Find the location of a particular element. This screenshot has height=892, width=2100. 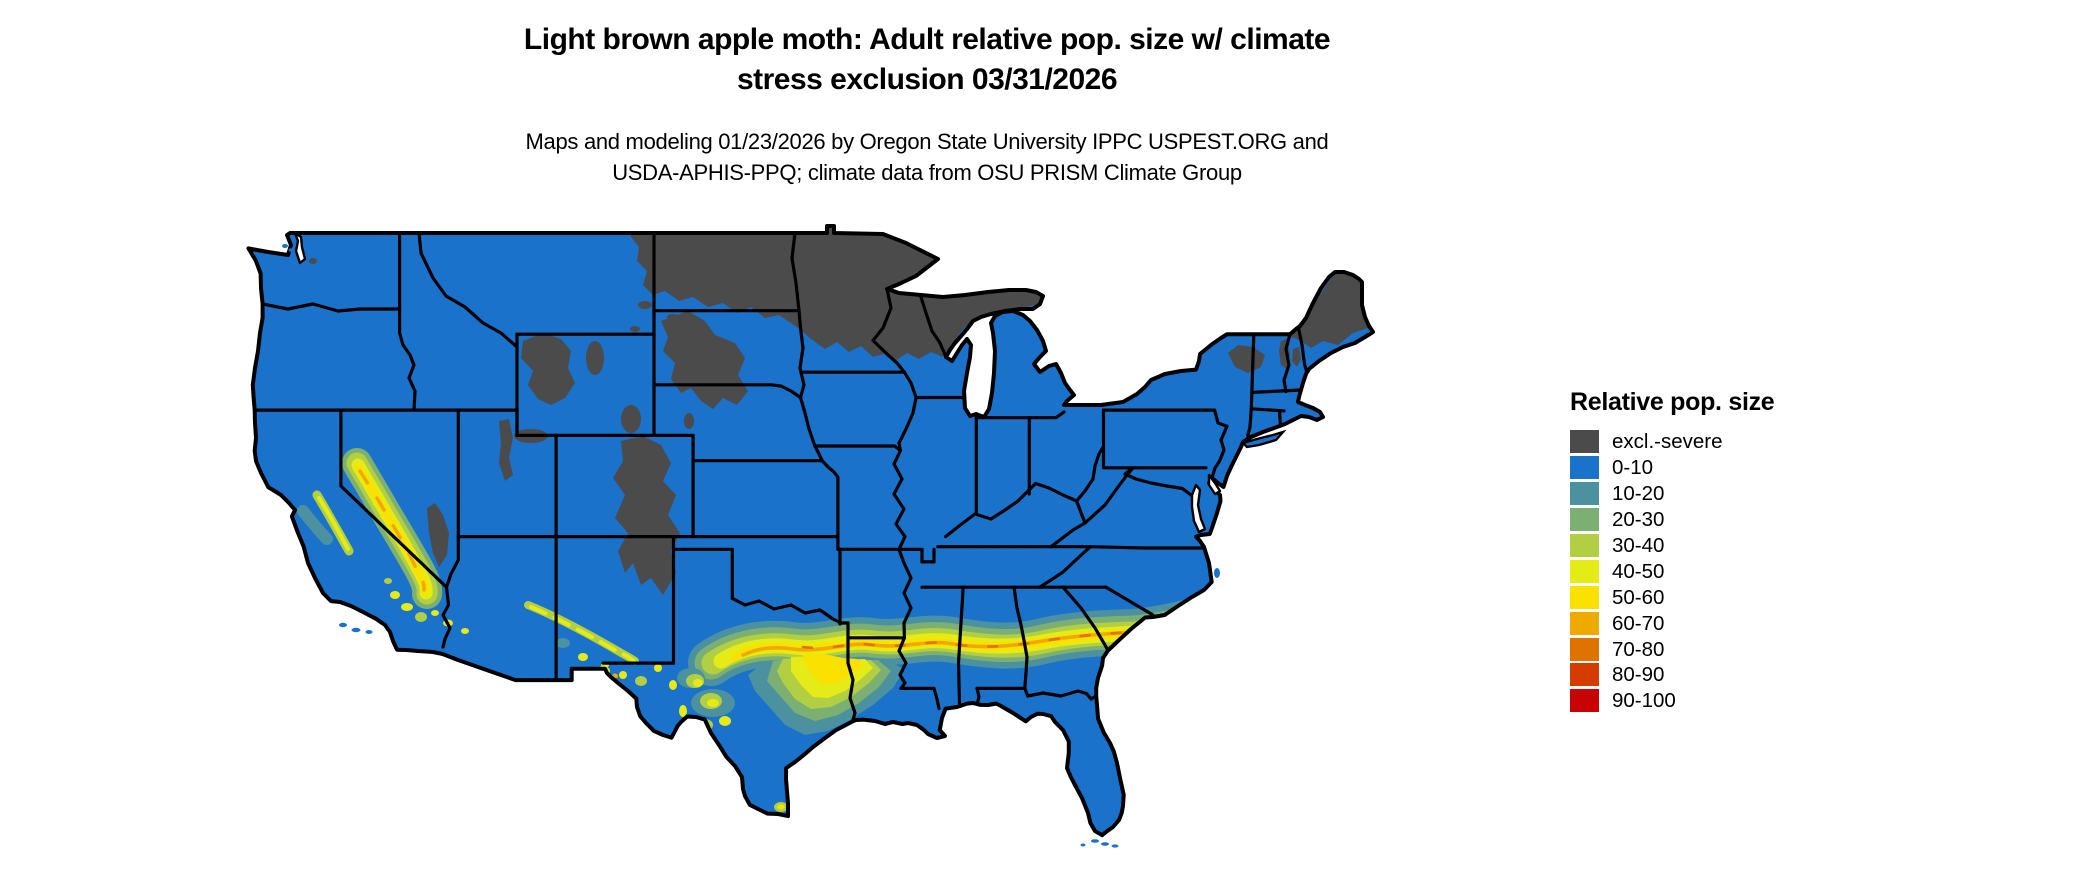

fl-green-north is located at coordinates (1196, 768).